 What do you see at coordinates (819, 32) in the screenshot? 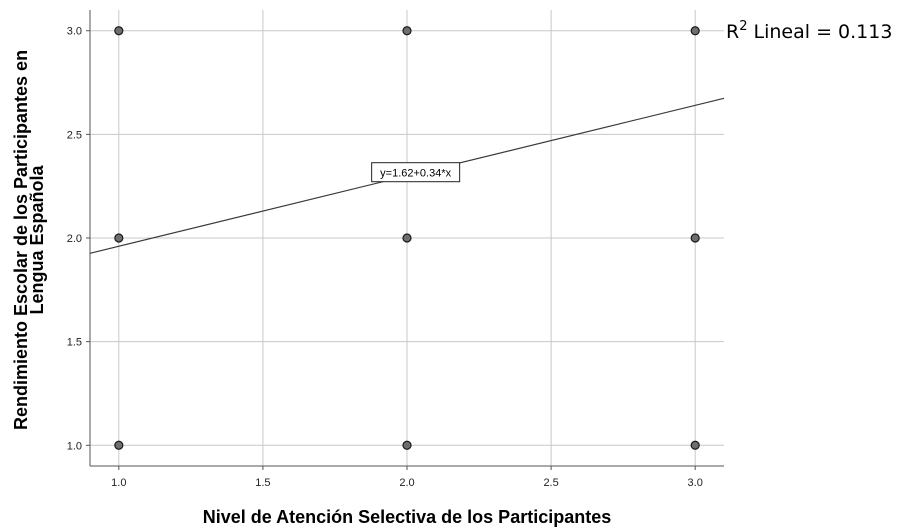
I see `r2-text: Lineal = 0.113` at bounding box center [819, 32].